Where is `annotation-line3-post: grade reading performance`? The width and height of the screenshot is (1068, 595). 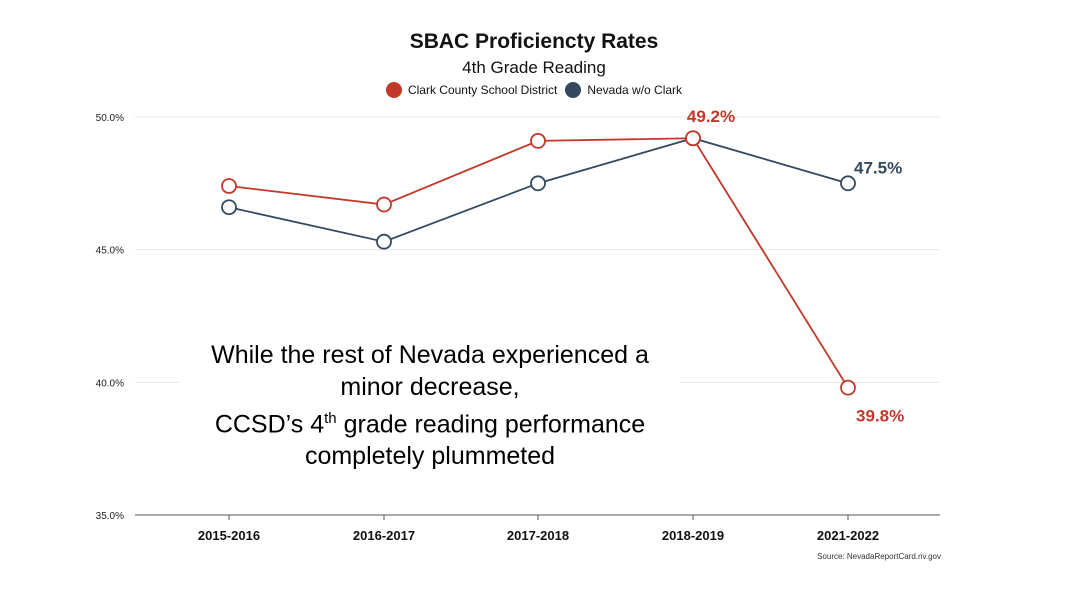 annotation-line3-post: grade reading performance is located at coordinates (491, 424).